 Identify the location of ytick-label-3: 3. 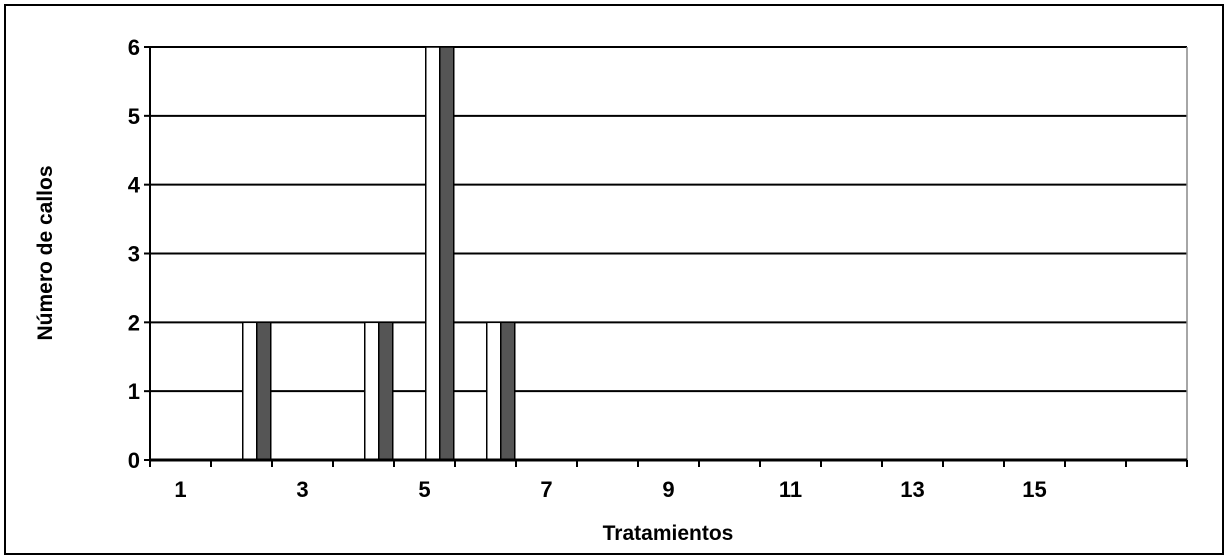
(134, 254).